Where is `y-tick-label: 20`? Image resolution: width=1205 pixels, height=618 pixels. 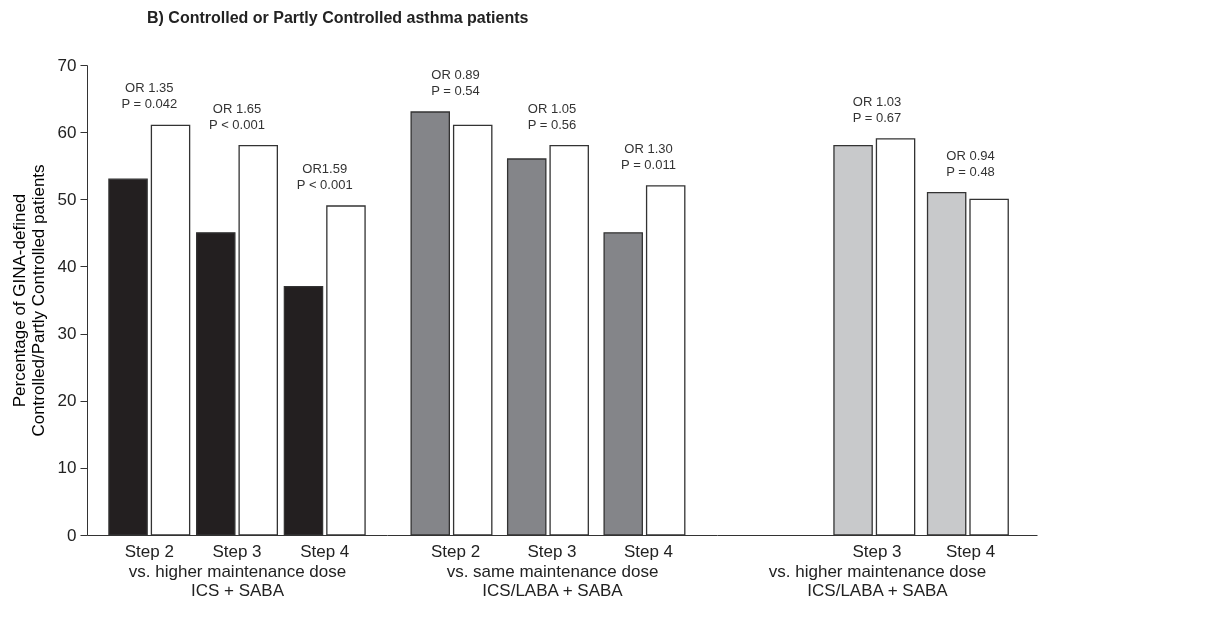 y-tick-label: 20 is located at coordinates (67, 401).